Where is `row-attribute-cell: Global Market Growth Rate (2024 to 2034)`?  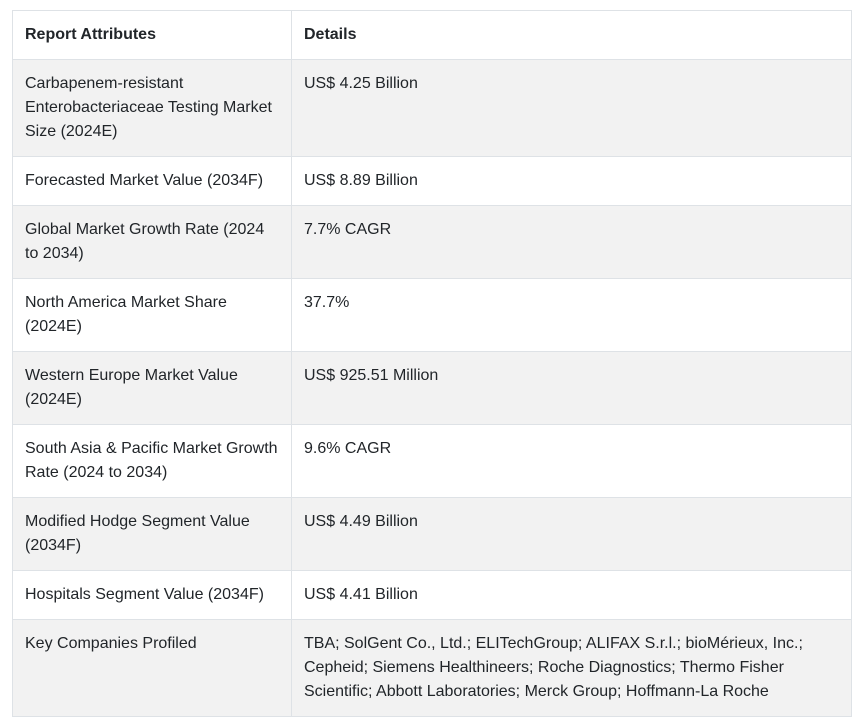 row-attribute-cell: Global Market Growth Rate (2024 to 2034) is located at coordinates (152, 242).